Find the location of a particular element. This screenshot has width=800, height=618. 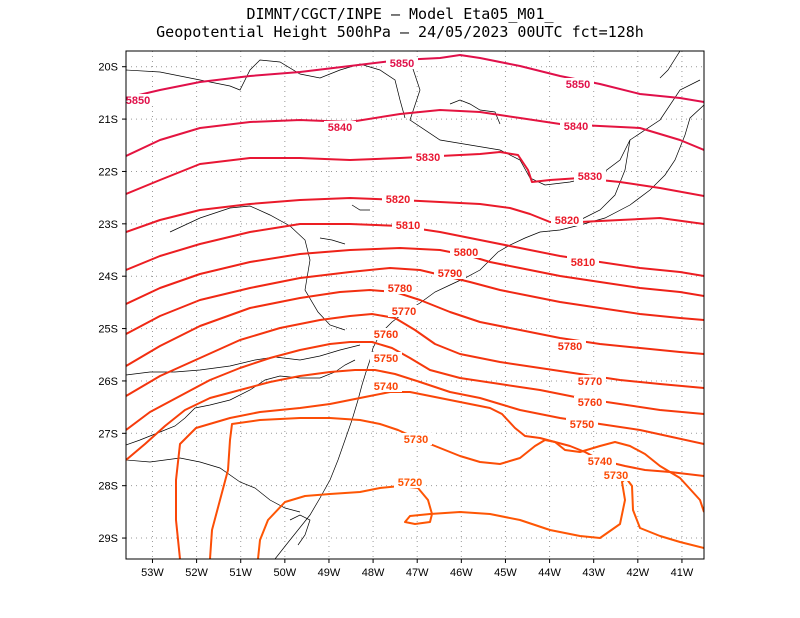

lat-tick-label: 20S is located at coordinates (108, 68).